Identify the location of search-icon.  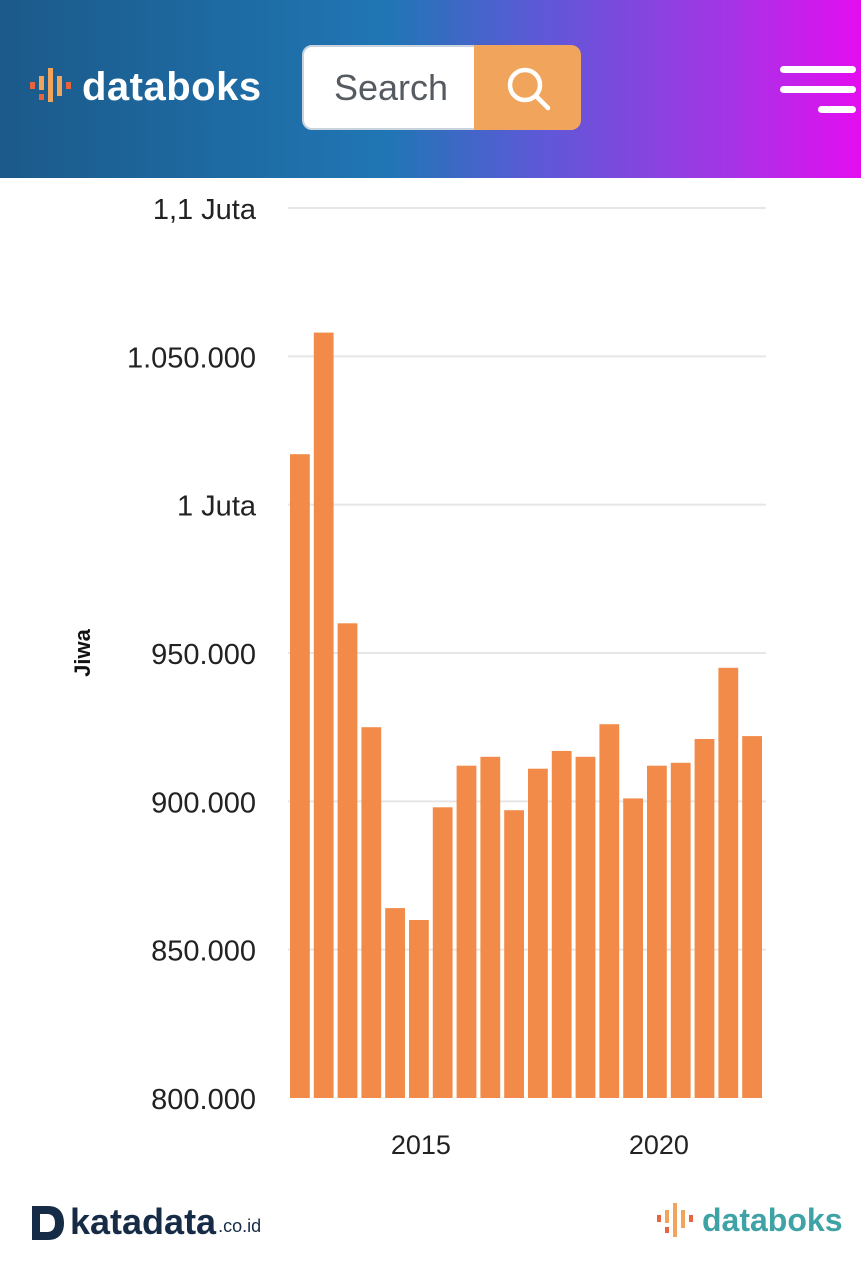
(528, 88).